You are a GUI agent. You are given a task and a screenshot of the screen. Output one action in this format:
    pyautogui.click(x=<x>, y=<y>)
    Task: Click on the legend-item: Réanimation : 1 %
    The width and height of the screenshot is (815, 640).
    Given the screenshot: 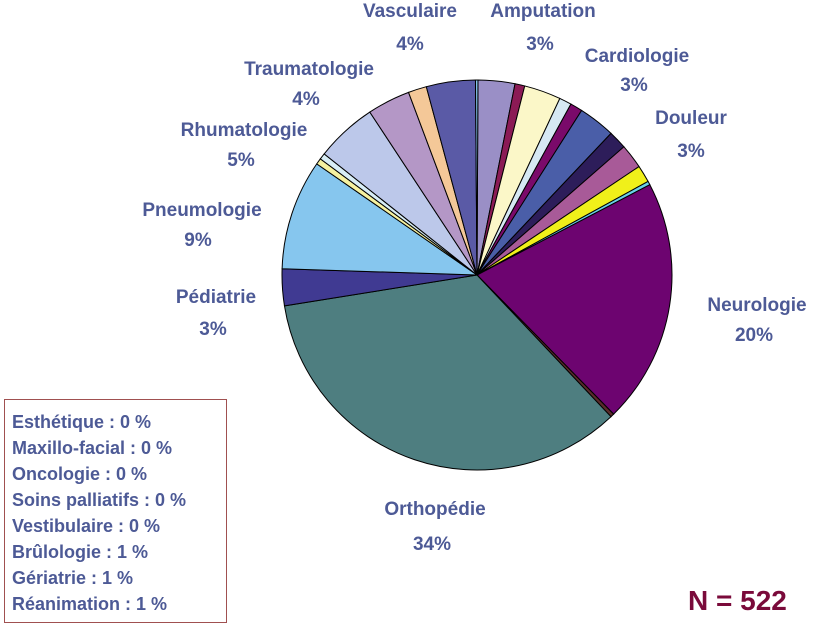 What is the action you would take?
    pyautogui.click(x=90, y=604)
    